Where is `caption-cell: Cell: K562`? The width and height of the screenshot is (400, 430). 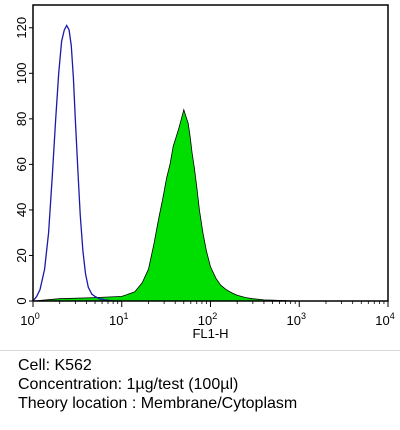
caption-cell: Cell: K562 is located at coordinates (55, 365).